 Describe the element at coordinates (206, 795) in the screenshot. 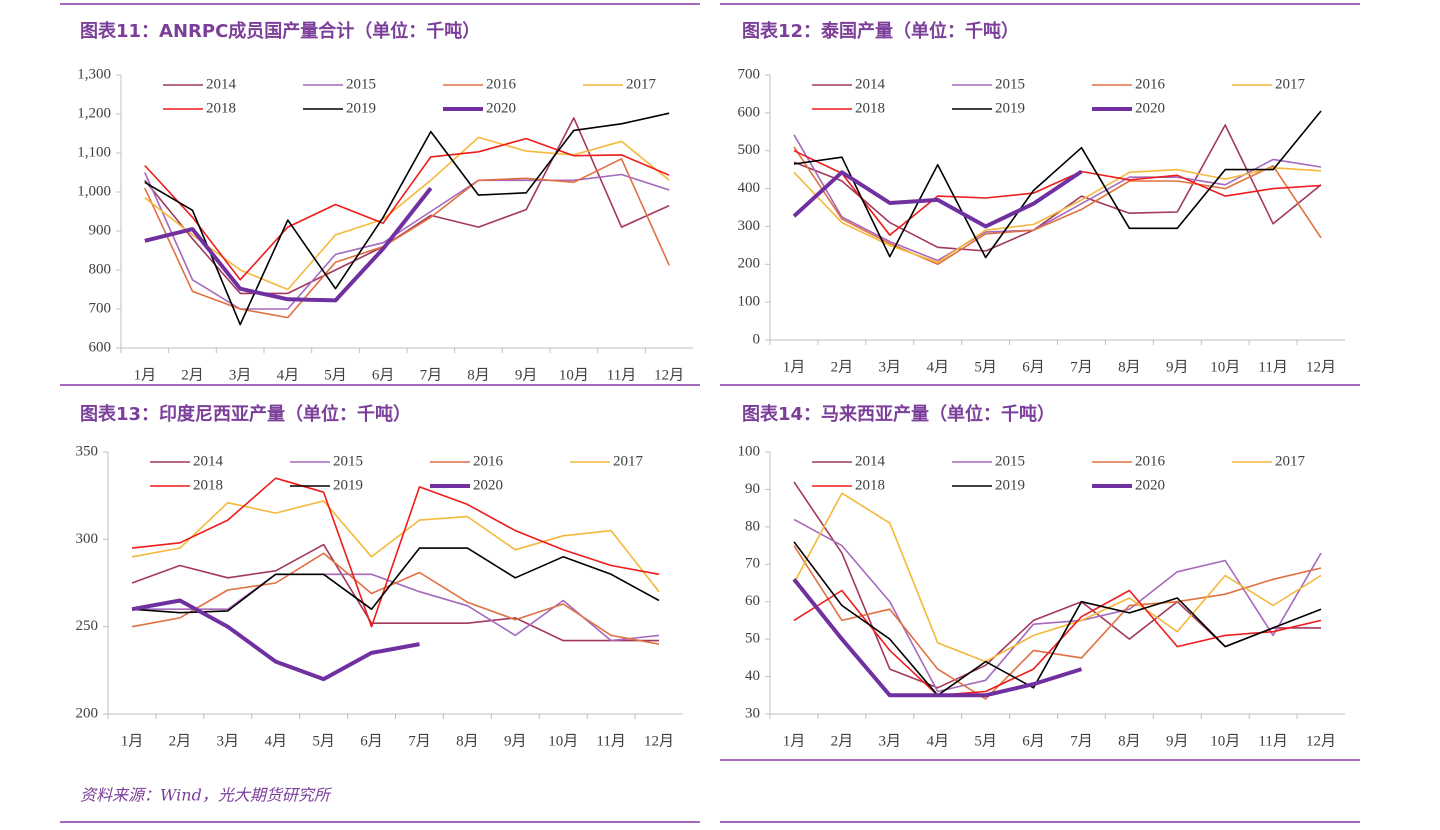

I see `source-note: 资料来源：Wind，光大期货研究所` at that location.